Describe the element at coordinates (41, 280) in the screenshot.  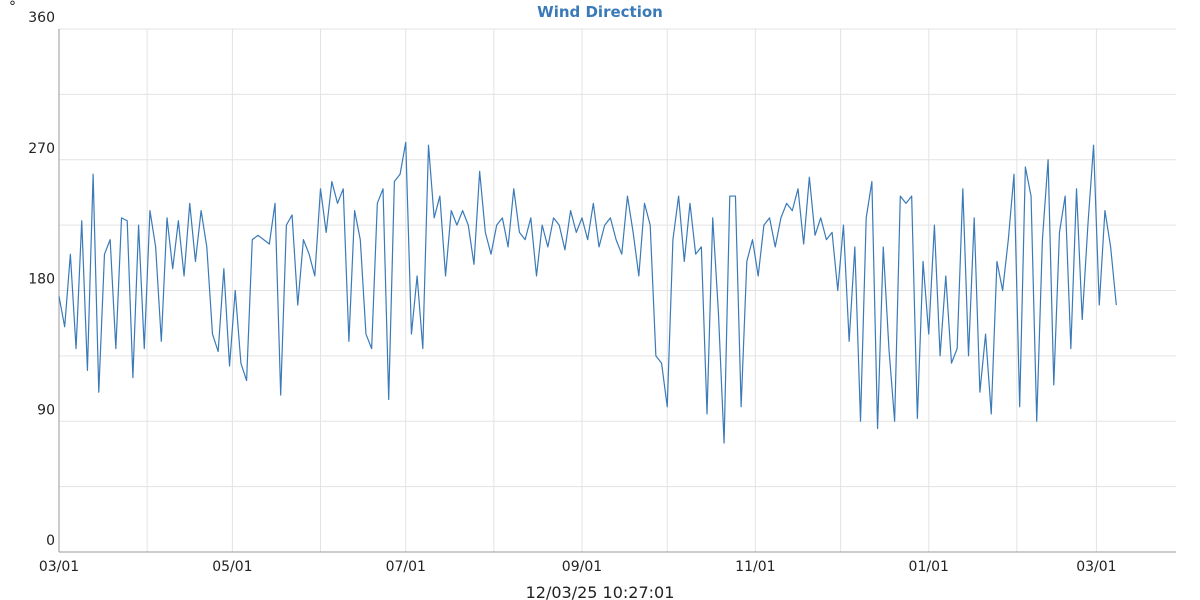
I see `y-tick-label: 180` at that location.